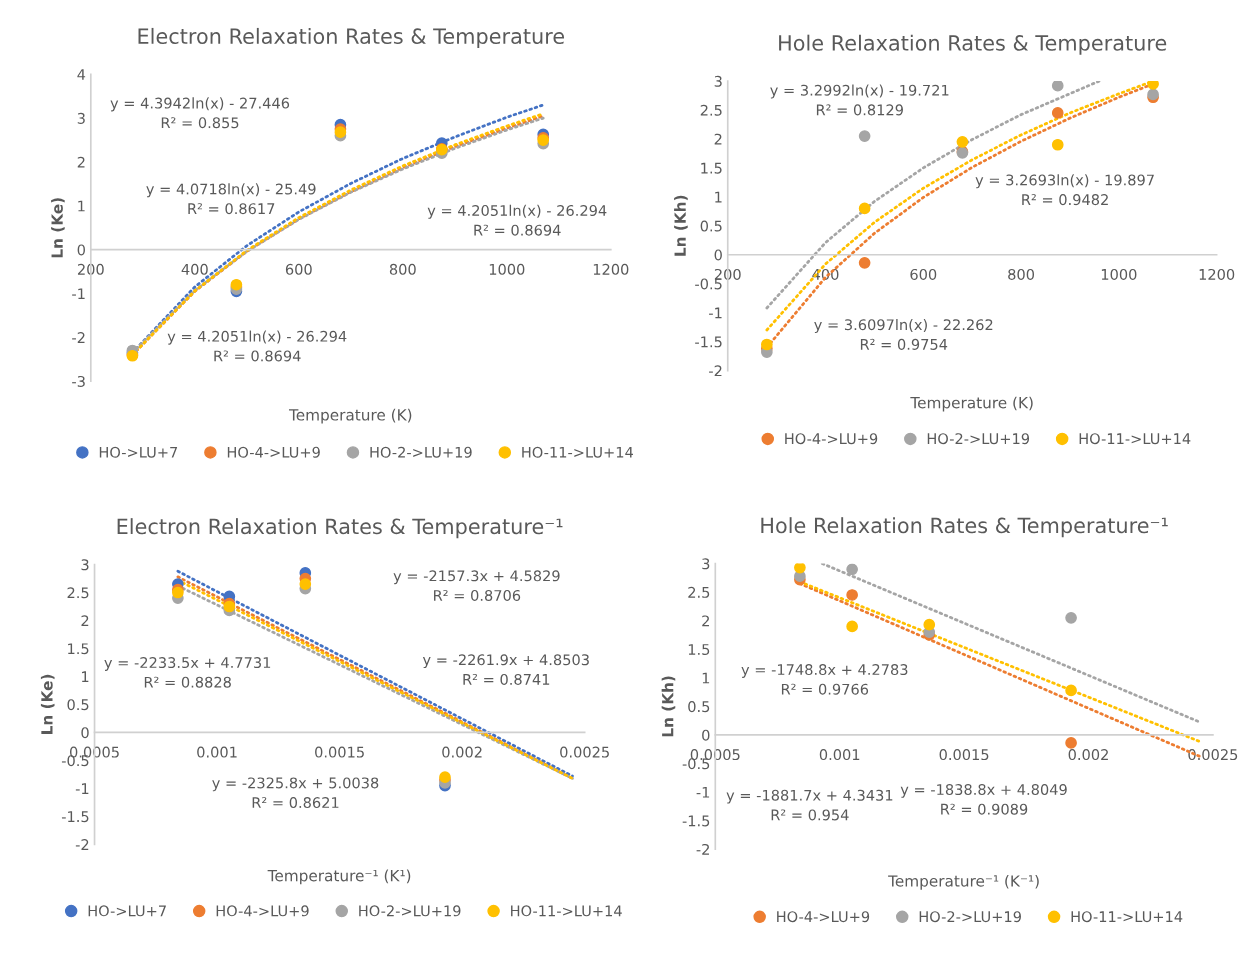  What do you see at coordinates (809, 805) in the screenshot?
I see `annotation: y = -1881.7x + 4.3431 R² = 0.954` at bounding box center [809, 805].